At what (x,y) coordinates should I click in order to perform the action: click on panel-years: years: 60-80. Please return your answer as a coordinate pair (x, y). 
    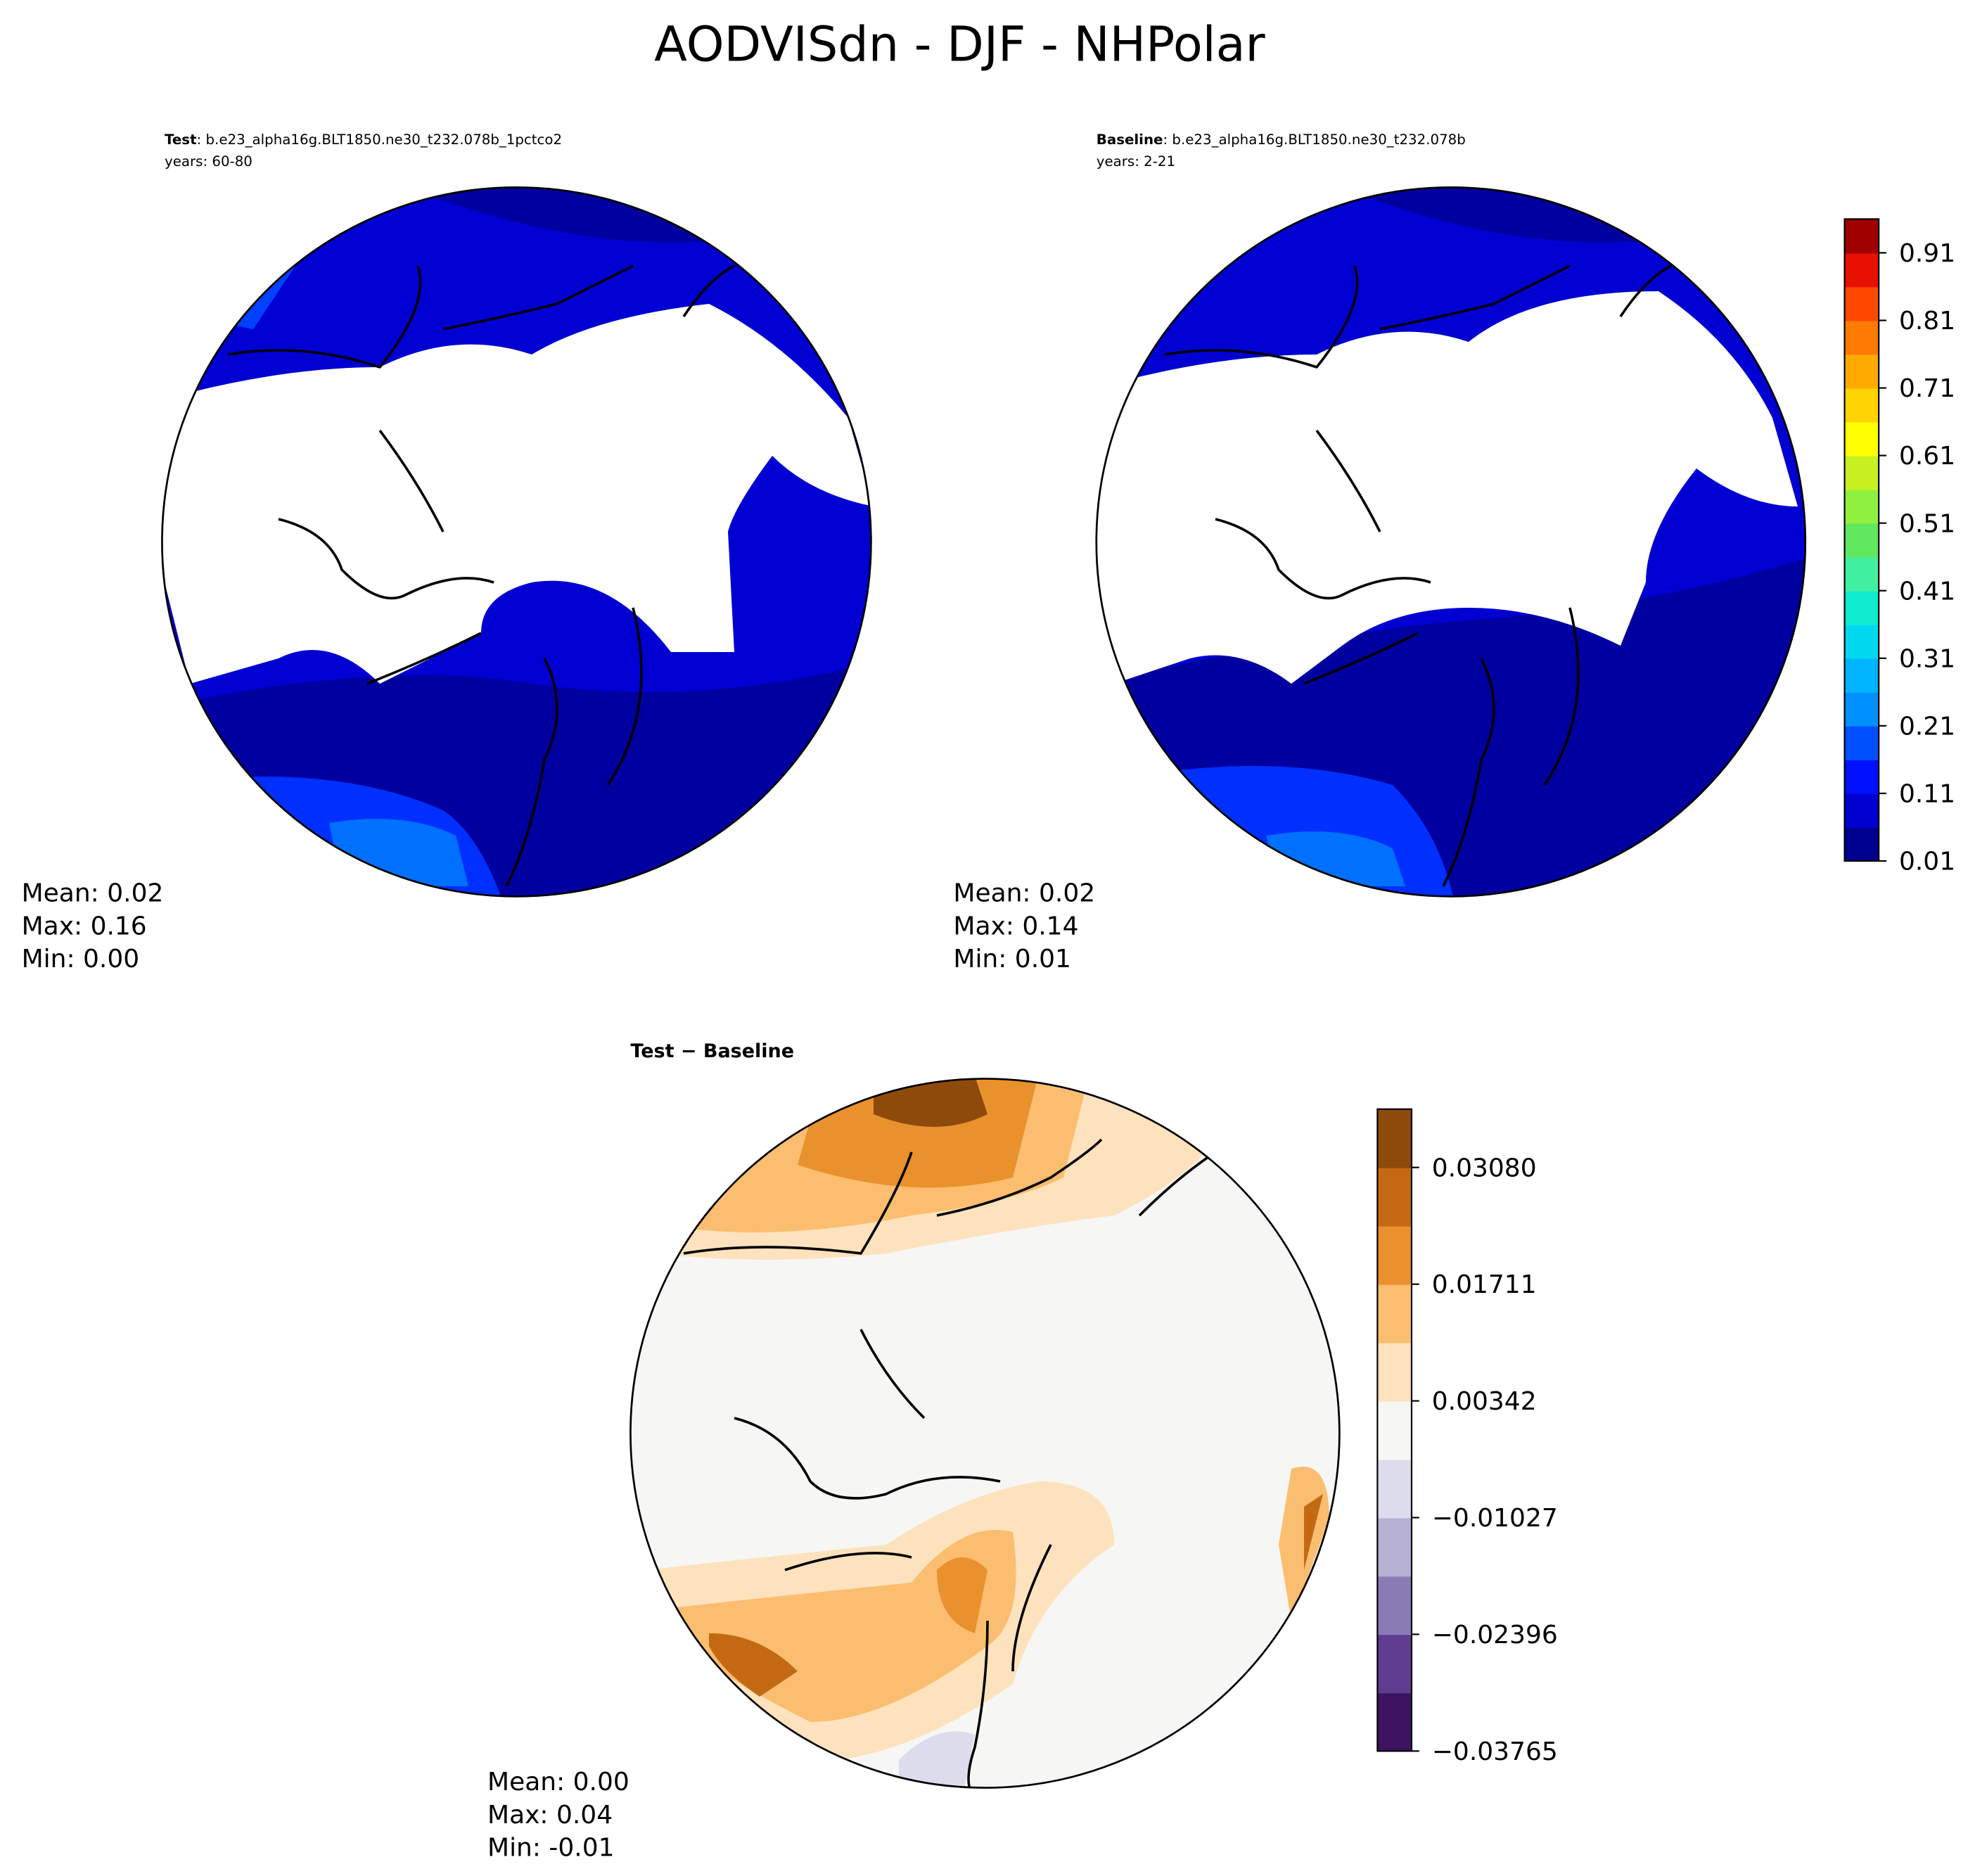
    Looking at the image, I should click on (209, 161).